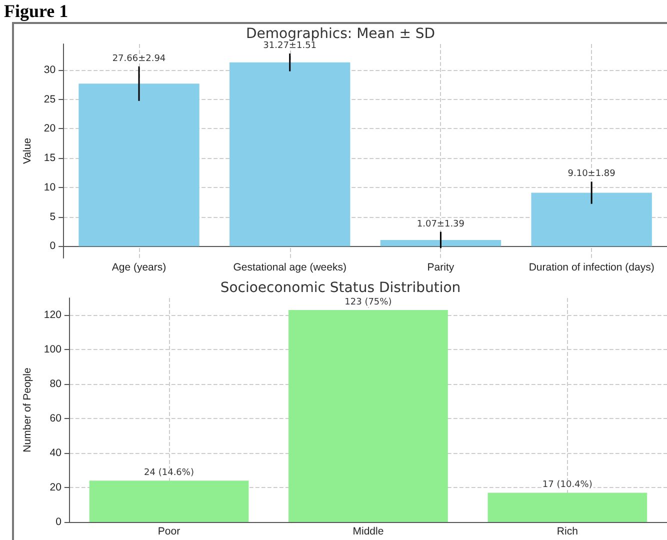 Image resolution: width=667 pixels, height=540 pixels. Describe the element at coordinates (169, 532) in the screenshot. I see `x-tick-label: Poor` at that location.